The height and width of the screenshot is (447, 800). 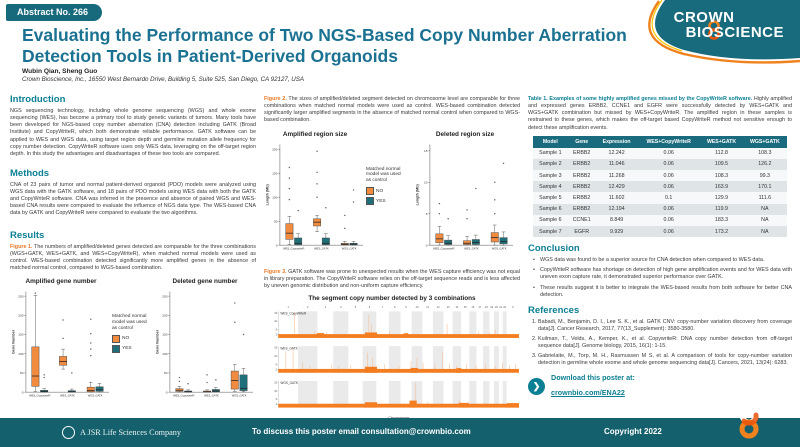 I want to click on table-cell: 109.5, so click(x=721, y=164).